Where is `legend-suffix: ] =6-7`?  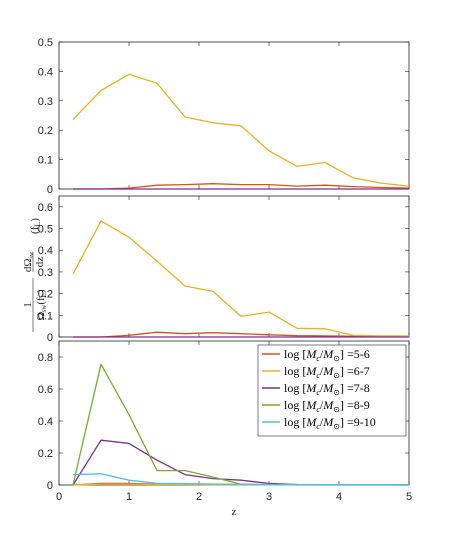
legend-suffix: ] =6-7 is located at coordinates (355, 371).